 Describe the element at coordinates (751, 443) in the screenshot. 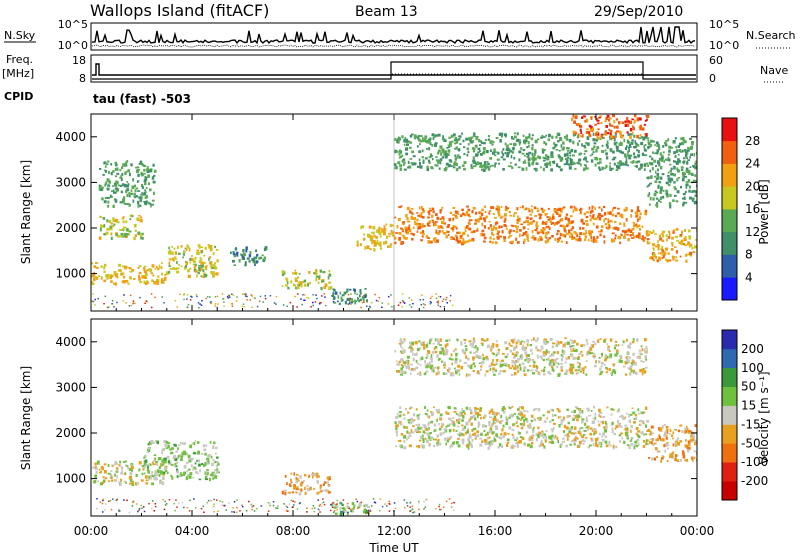

I see `velocity-tick-label: -50` at that location.